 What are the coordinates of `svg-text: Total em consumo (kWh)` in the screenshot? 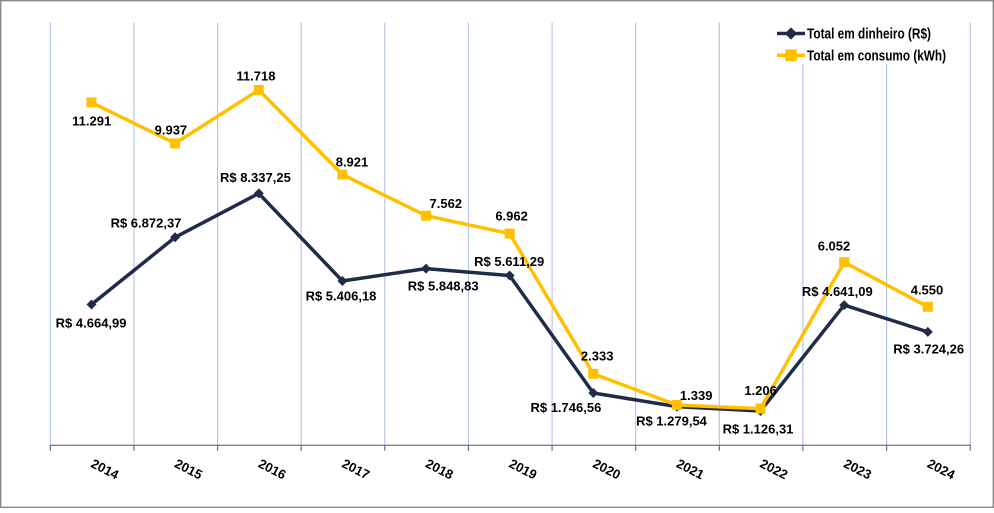 It's located at (876, 55).